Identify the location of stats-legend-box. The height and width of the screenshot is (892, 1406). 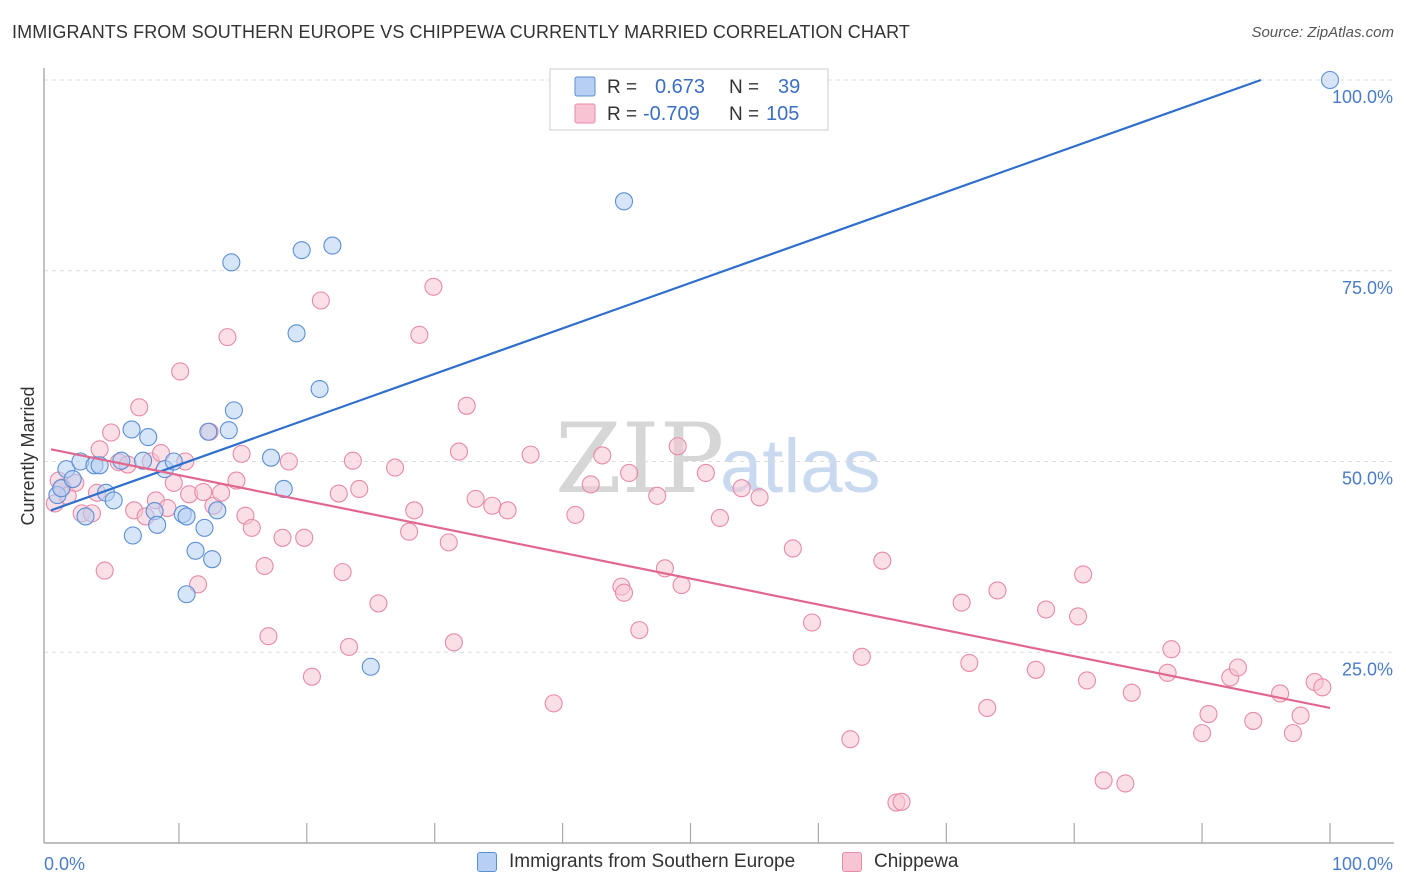
(689, 99).